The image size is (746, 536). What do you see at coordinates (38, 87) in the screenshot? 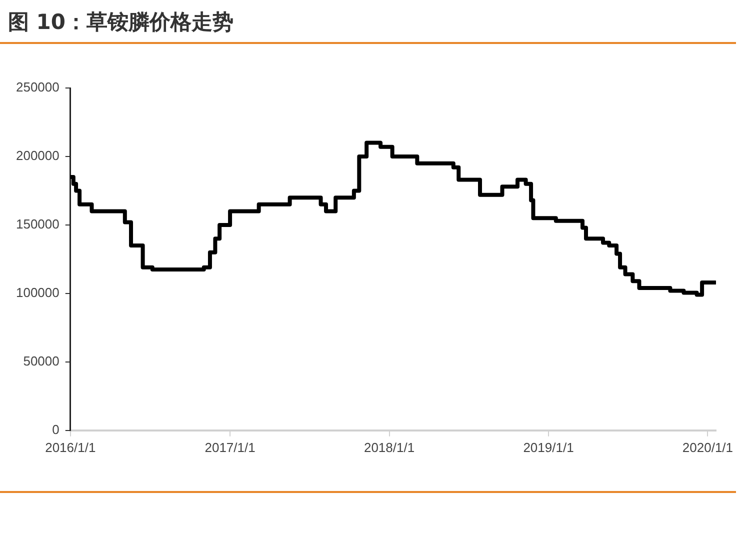
I see `y-tick-label: 250000` at bounding box center [38, 87].